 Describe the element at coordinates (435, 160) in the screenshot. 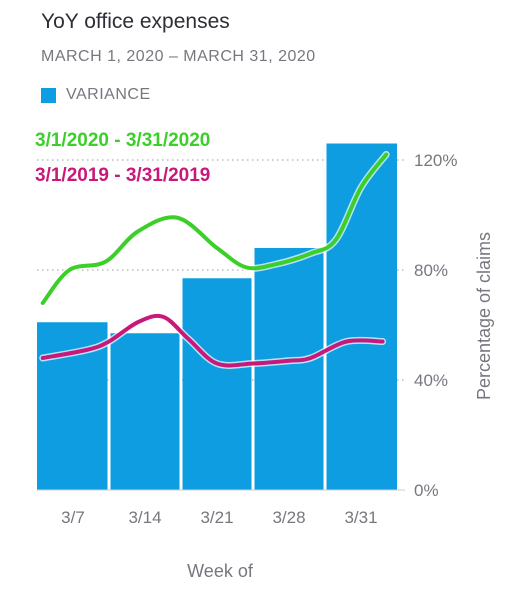

I see `y-tick-label-120: 120%` at that location.